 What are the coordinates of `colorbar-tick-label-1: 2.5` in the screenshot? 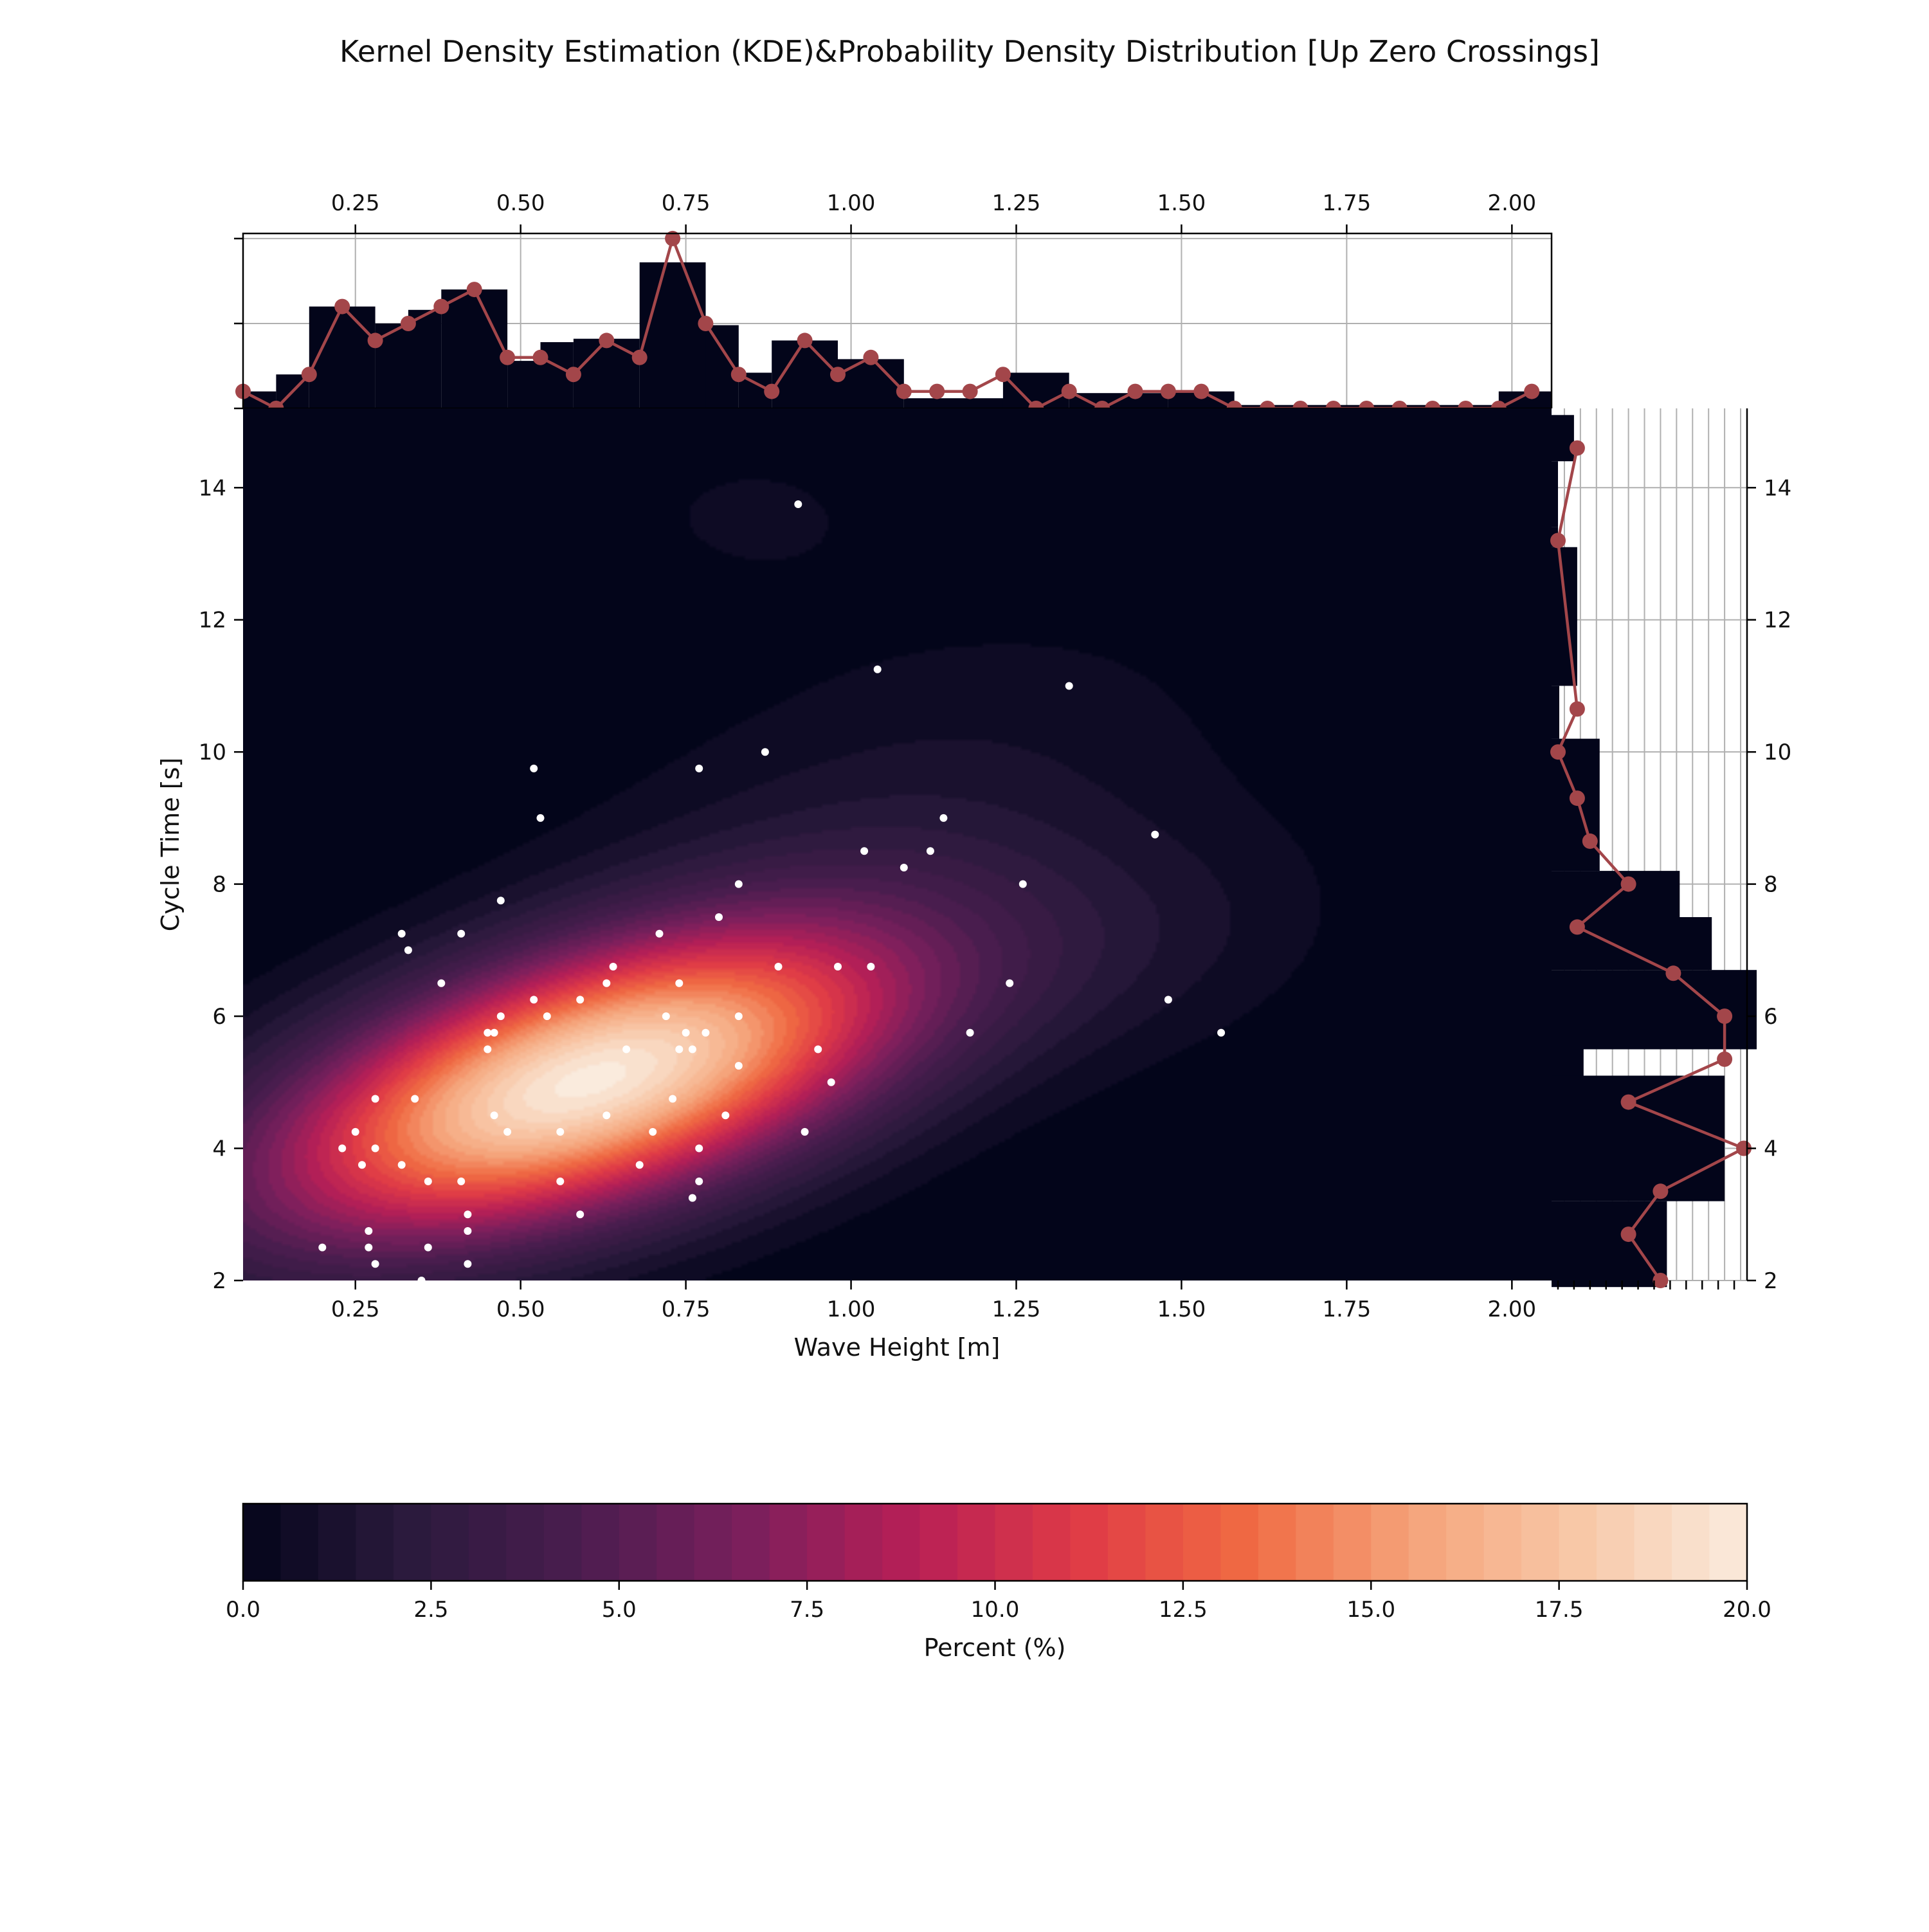 It's located at (430, 1610).